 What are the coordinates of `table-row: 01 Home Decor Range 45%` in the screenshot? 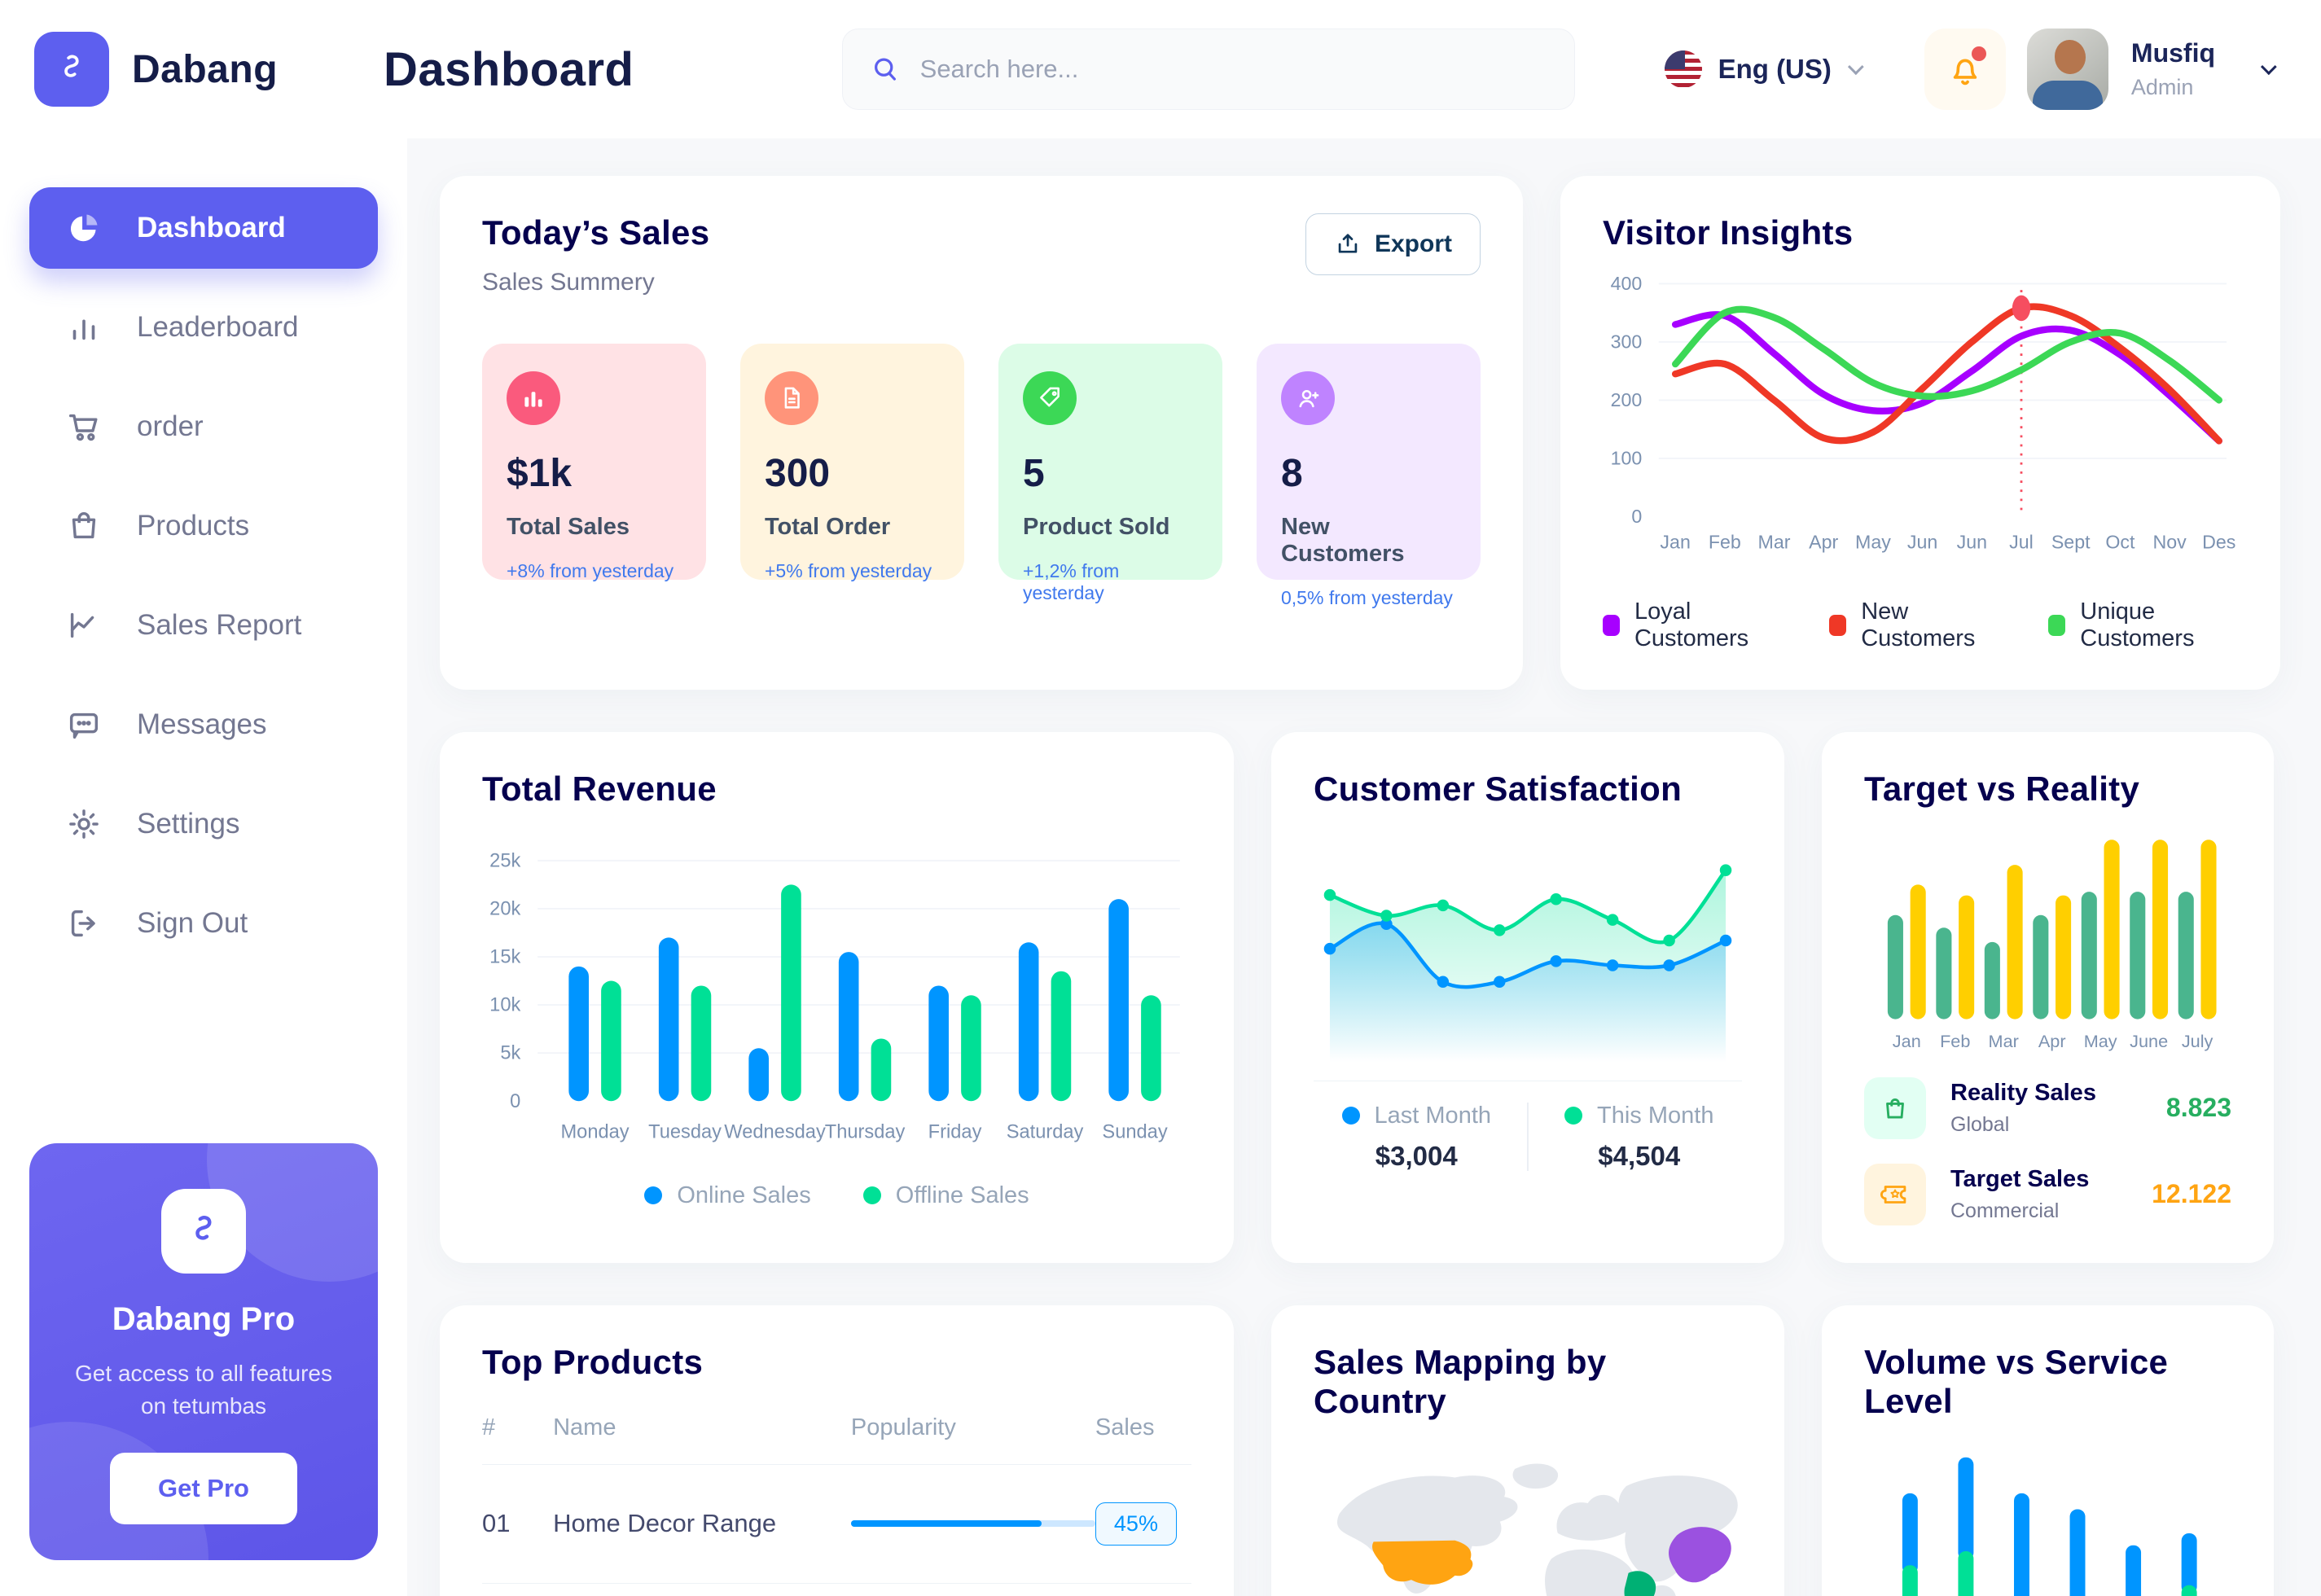 It's located at (836, 1524).